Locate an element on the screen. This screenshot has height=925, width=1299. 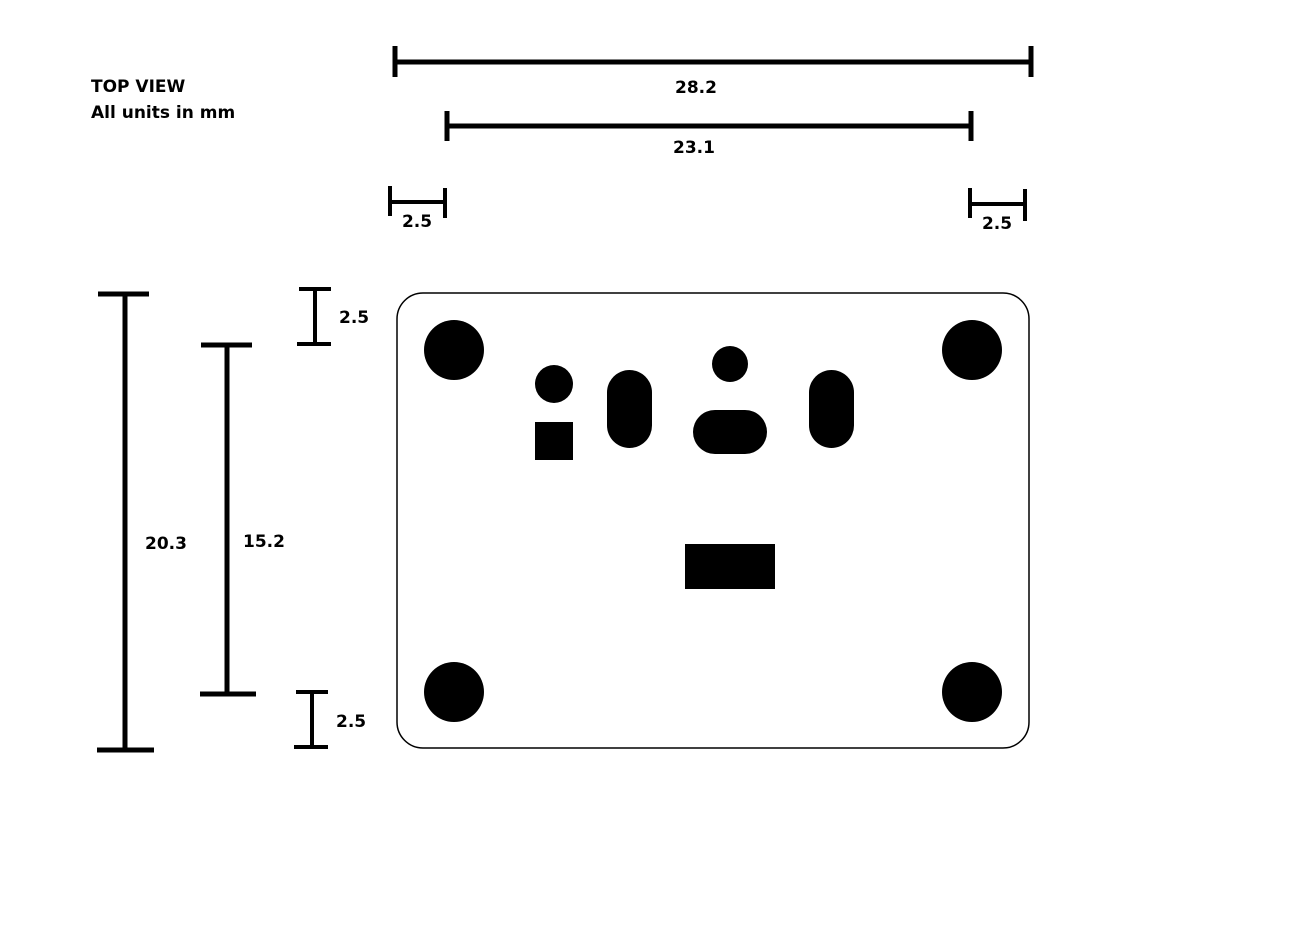
square-pad is located at coordinates (554, 441).